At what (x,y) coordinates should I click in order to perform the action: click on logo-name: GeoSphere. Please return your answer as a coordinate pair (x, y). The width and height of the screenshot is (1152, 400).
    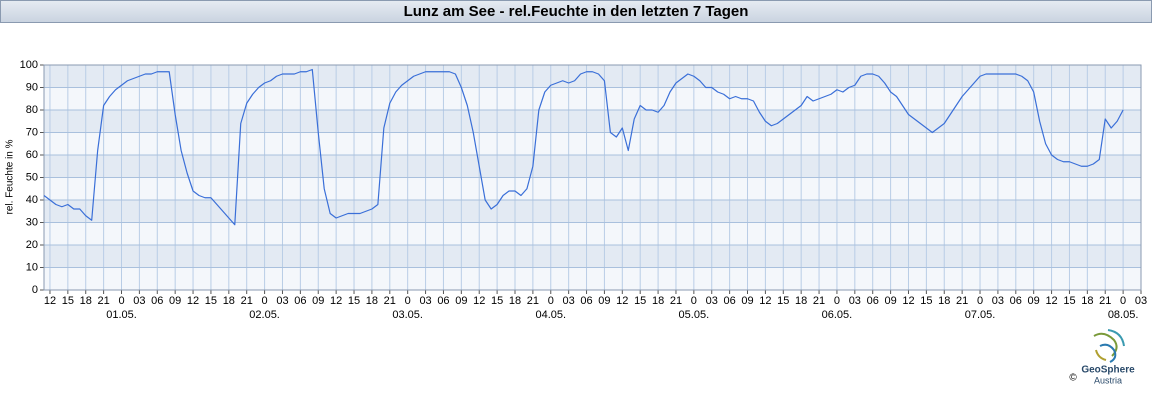
    Looking at the image, I should click on (1108, 370).